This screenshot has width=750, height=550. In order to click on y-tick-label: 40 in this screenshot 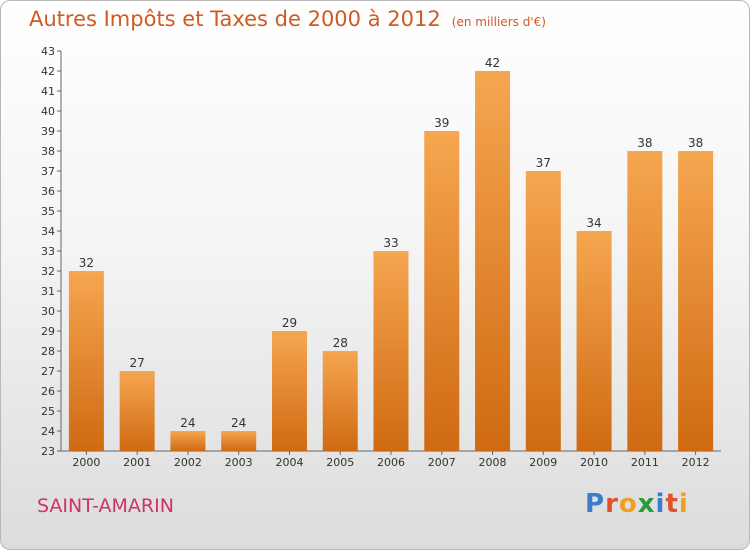, I will do `click(48, 111)`.